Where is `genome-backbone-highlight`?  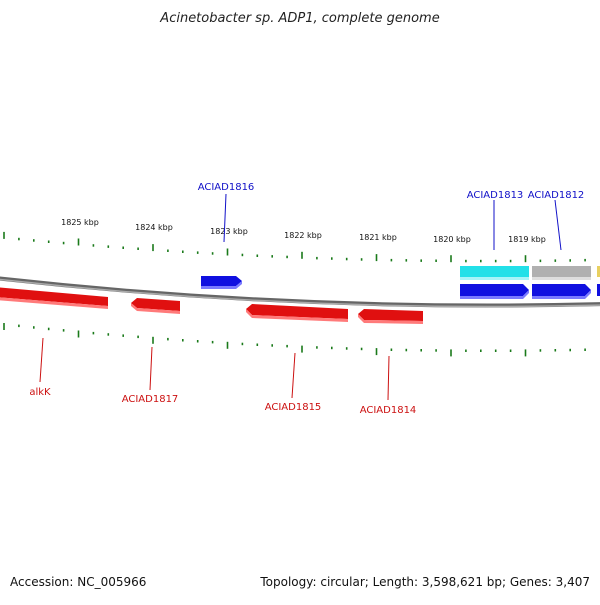
genome-backbone-highlight is located at coordinates (300, 293).